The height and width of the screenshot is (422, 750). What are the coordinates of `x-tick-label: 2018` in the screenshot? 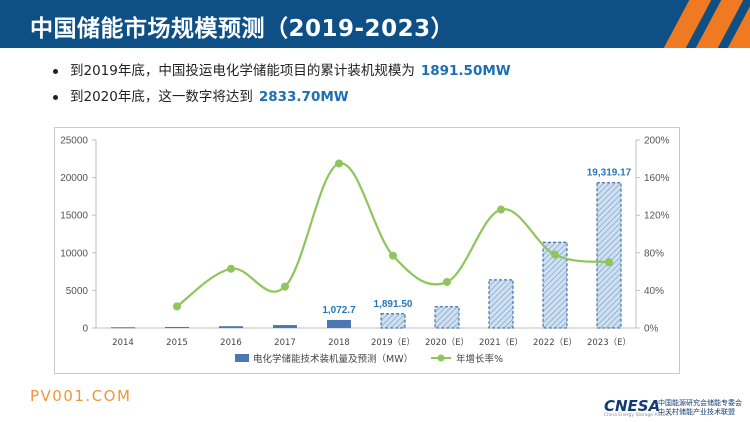 It's located at (339, 343).